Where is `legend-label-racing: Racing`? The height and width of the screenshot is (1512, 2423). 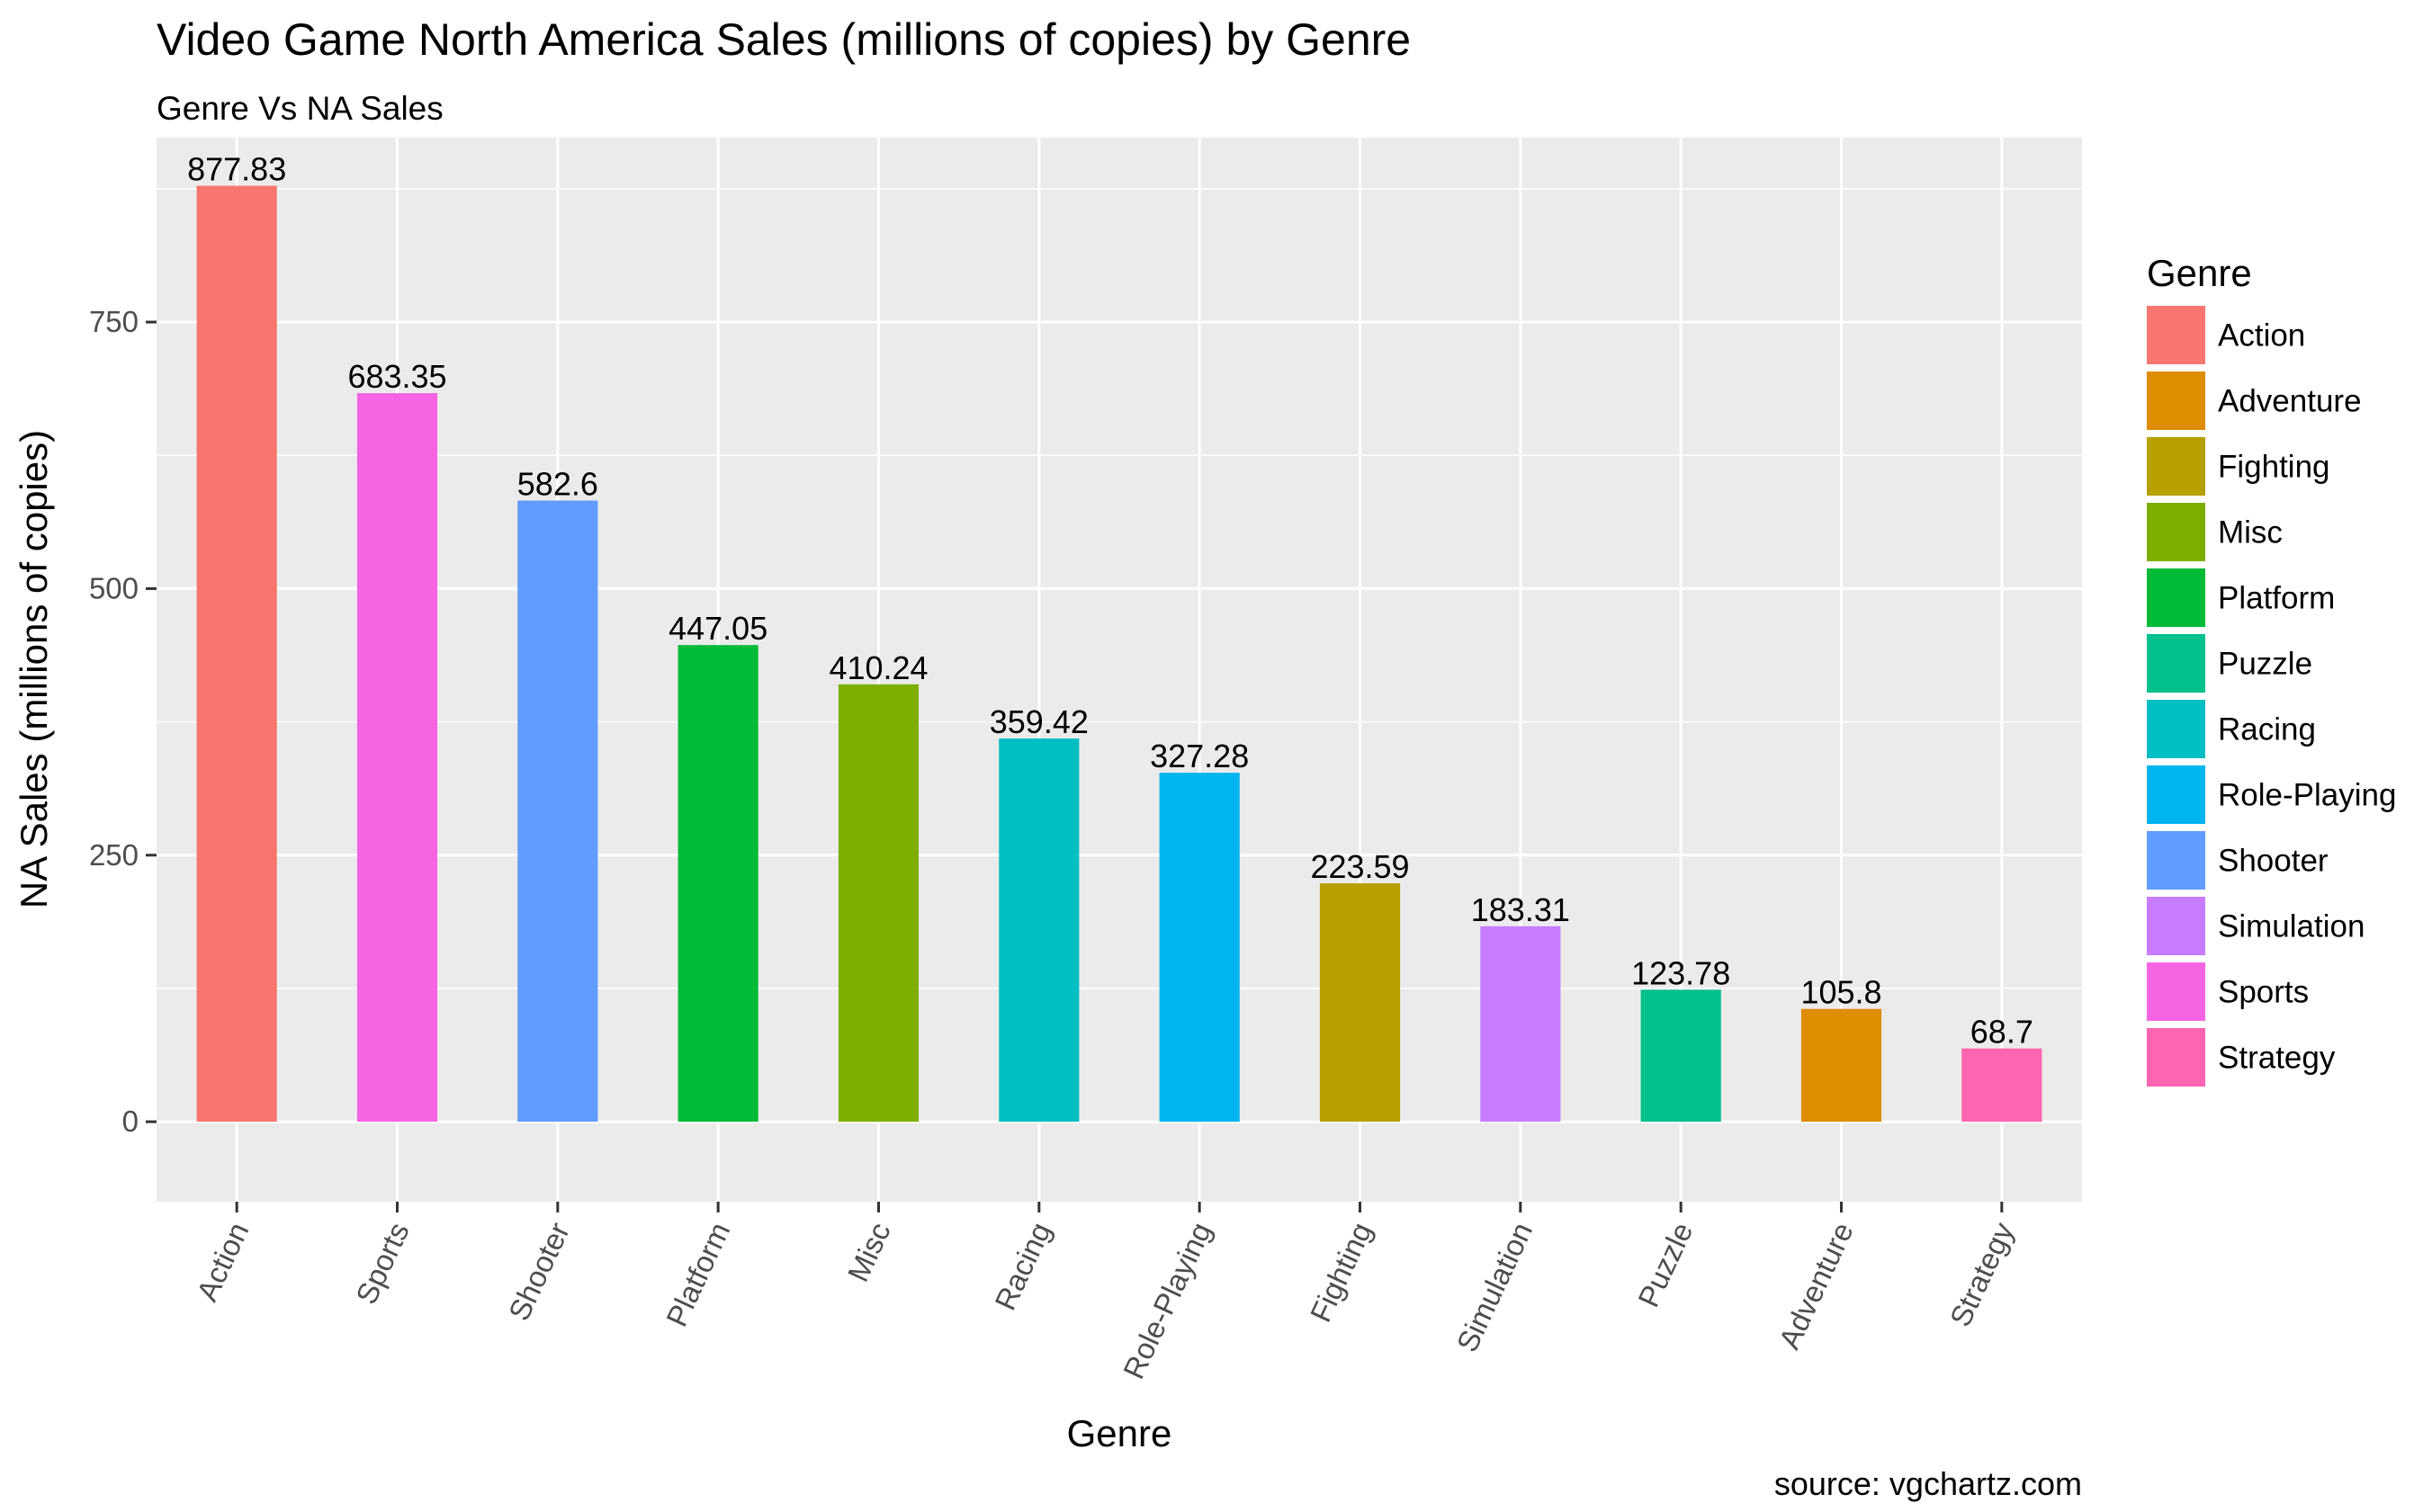 legend-label-racing: Racing is located at coordinates (2267, 729).